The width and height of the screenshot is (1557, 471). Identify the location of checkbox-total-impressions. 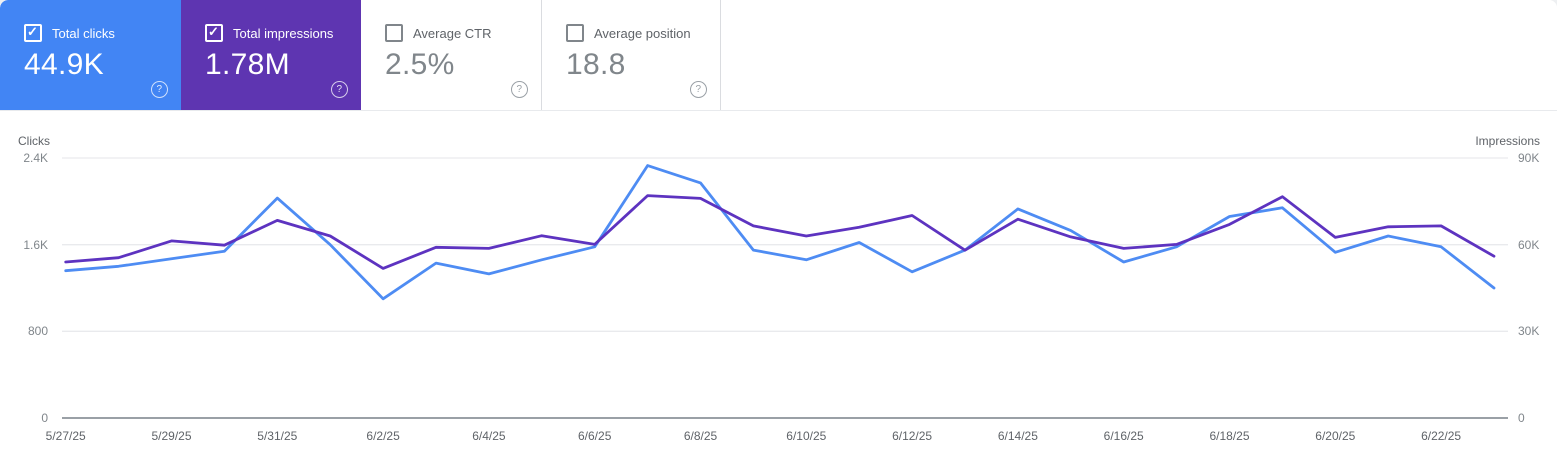
(214, 33).